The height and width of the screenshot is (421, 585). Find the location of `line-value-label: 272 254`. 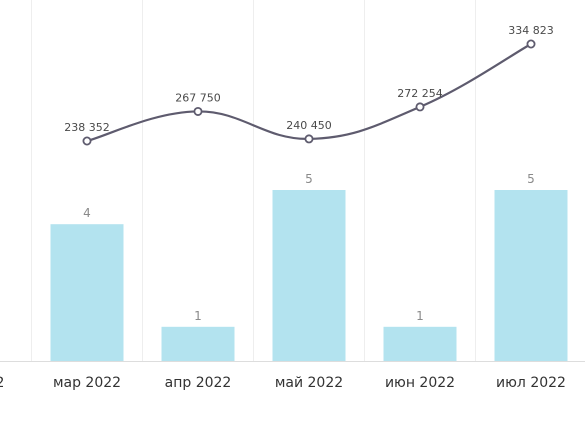

line-value-label: 272 254 is located at coordinates (420, 93).